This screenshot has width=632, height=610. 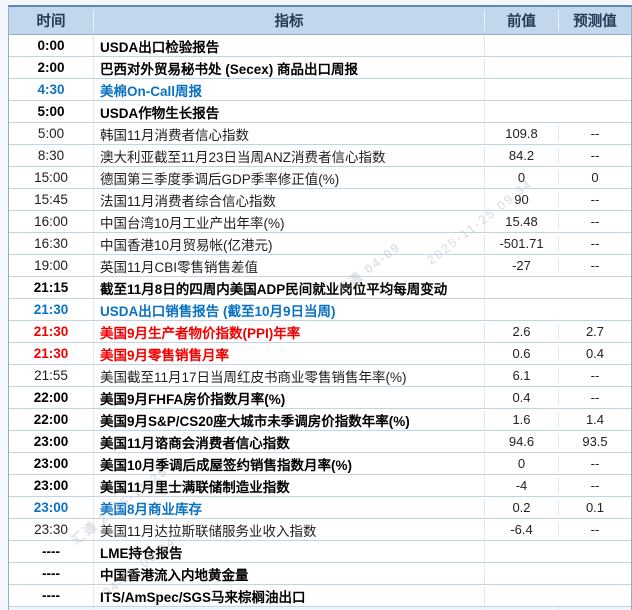 I want to click on event-time: 8:30, so click(x=51, y=155).